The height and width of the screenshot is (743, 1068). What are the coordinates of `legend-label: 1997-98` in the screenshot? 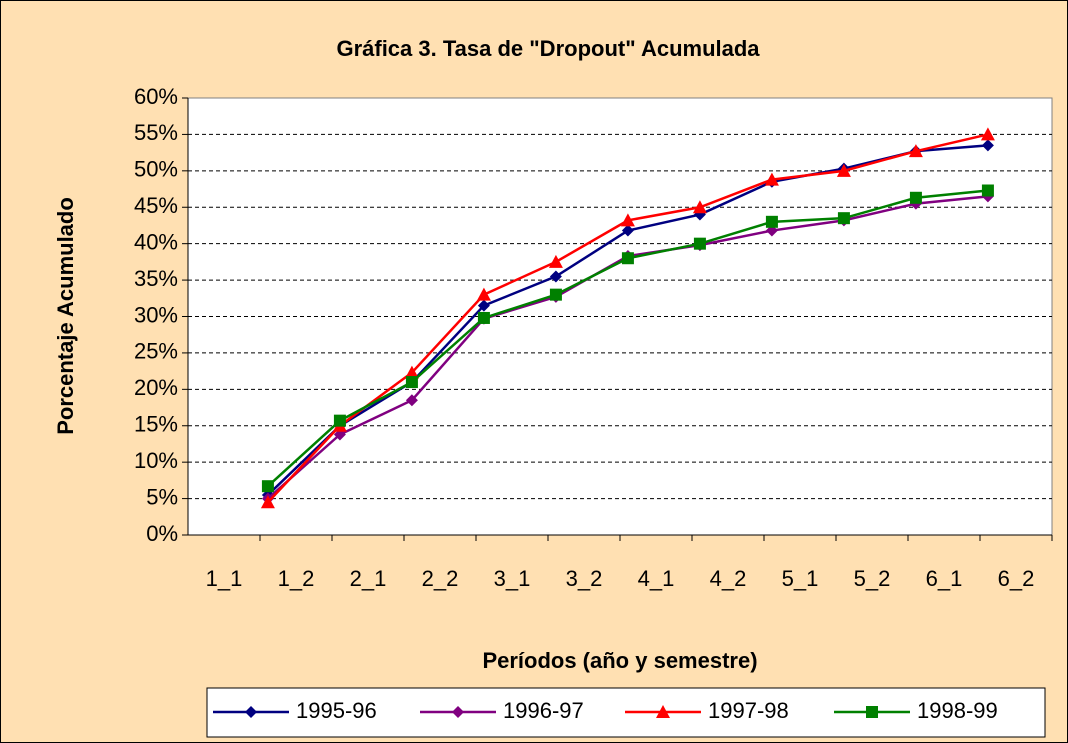 It's located at (748, 710).